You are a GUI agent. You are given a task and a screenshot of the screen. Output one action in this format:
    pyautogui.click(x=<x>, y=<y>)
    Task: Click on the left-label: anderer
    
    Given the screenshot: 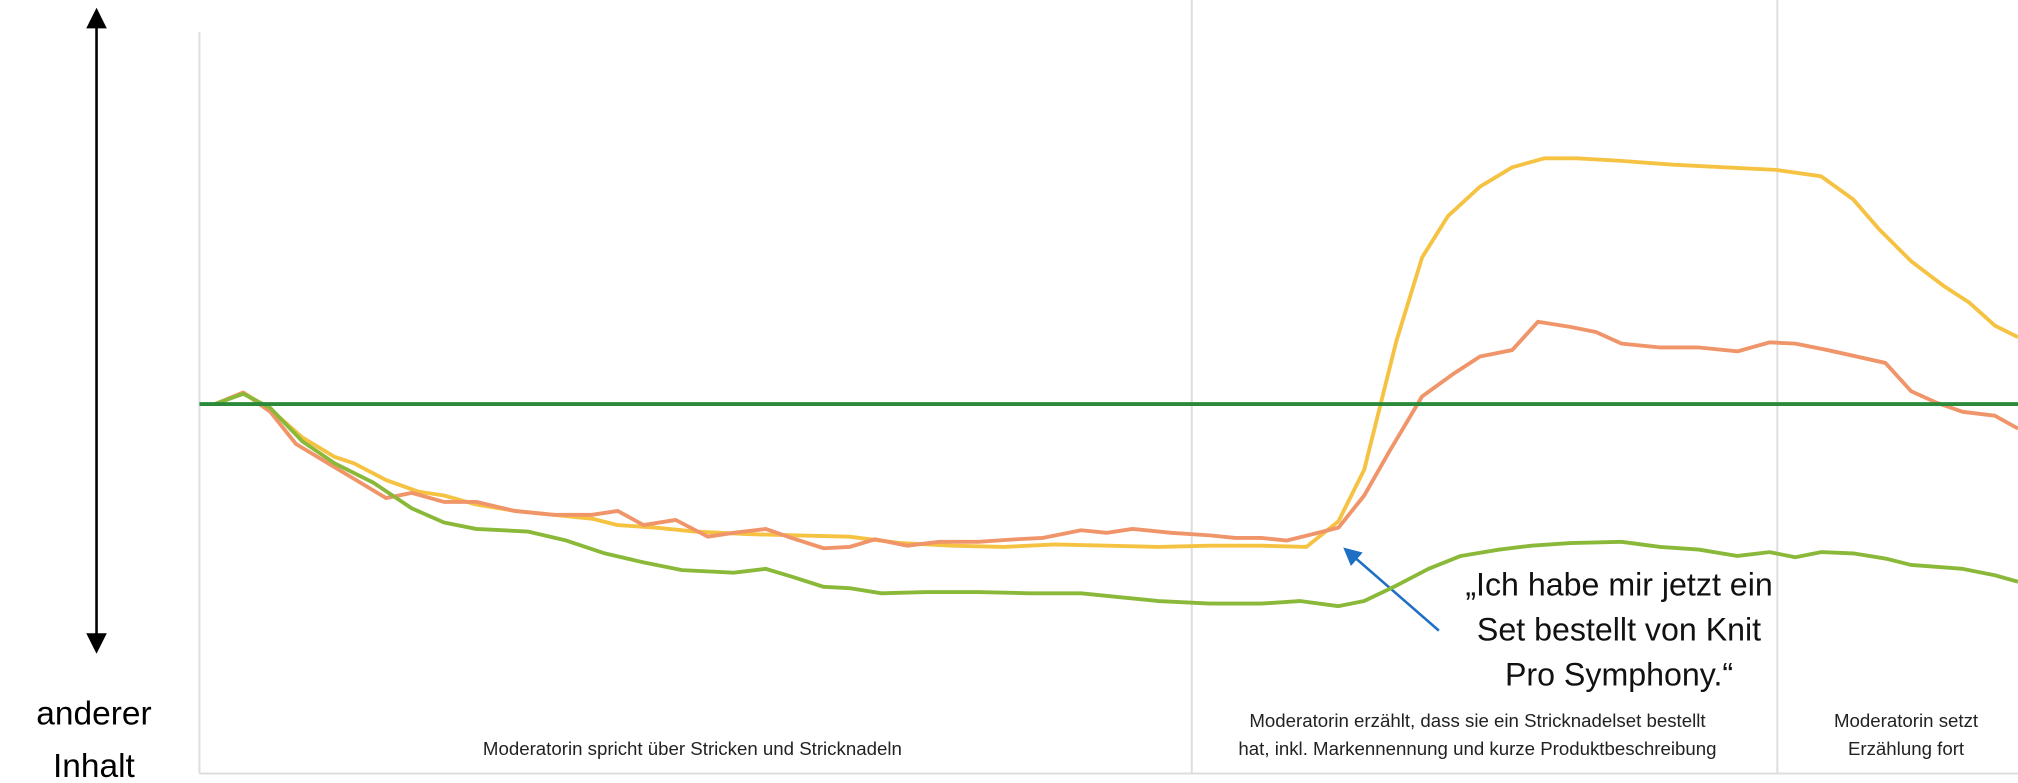 What is the action you would take?
    pyautogui.click(x=93, y=713)
    